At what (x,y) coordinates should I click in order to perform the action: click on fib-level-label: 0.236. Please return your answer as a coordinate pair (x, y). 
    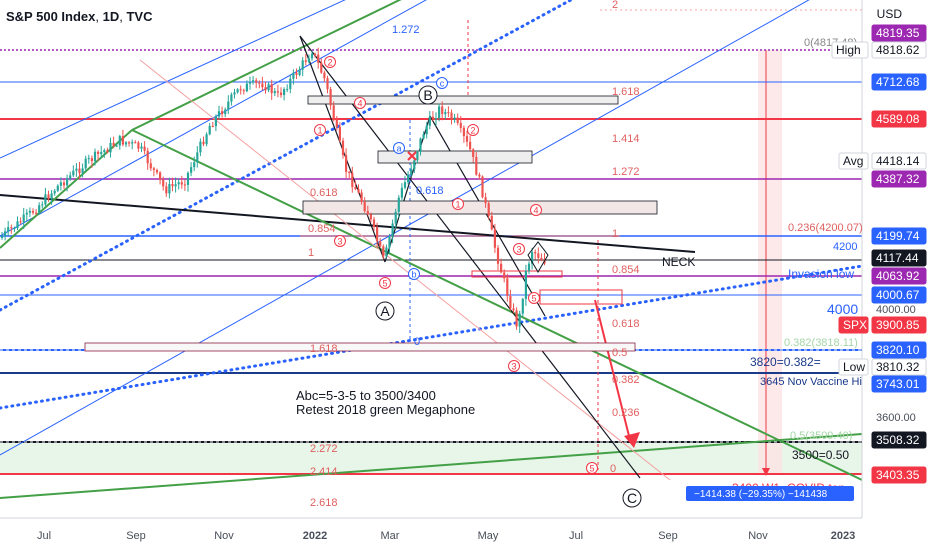
    Looking at the image, I should click on (626, 413).